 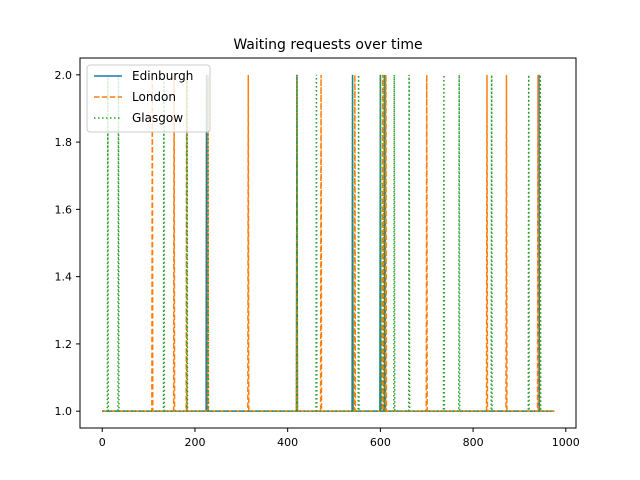 I want to click on legend-box, so click(x=148, y=98).